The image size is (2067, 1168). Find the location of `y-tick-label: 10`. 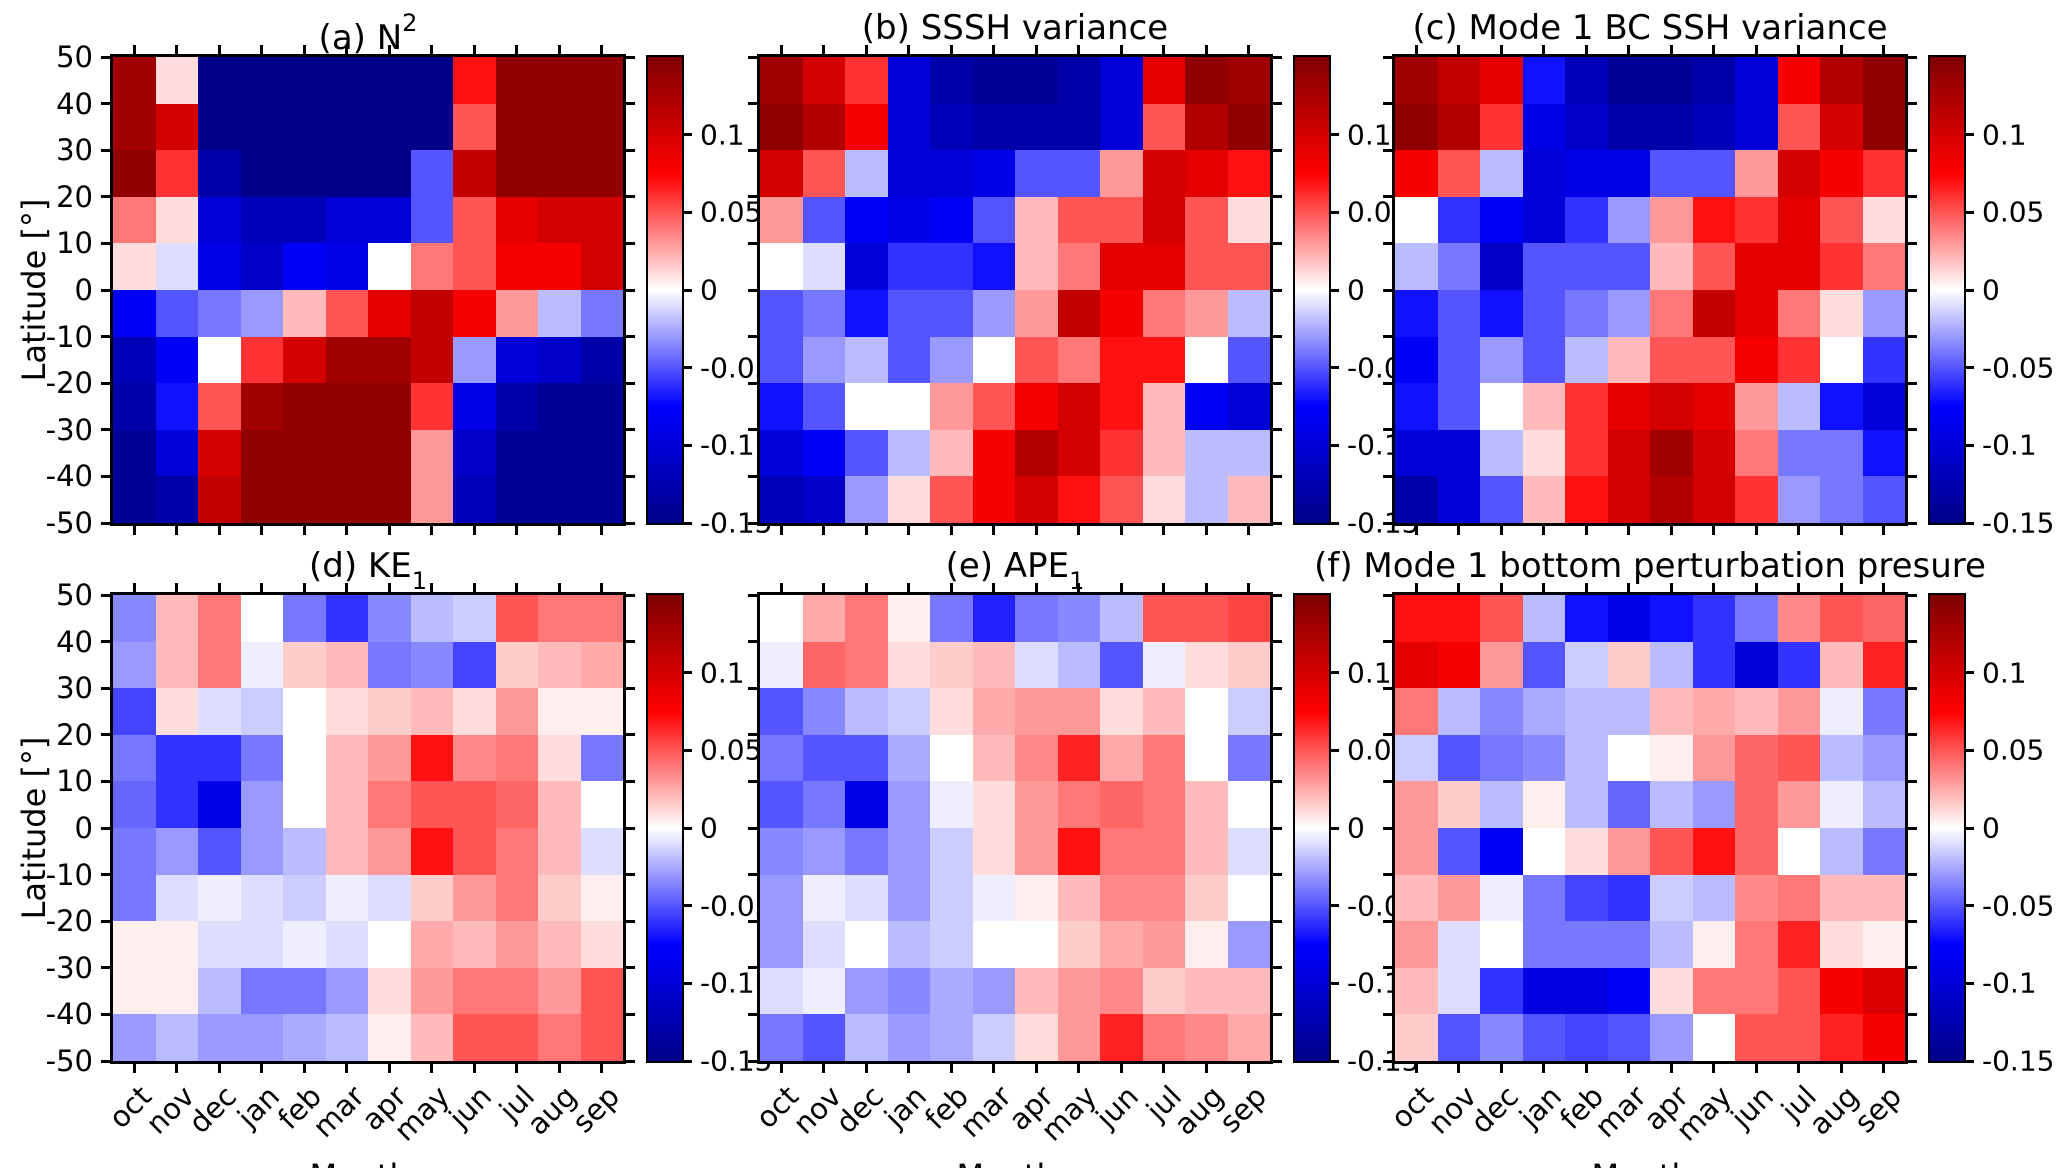

y-tick-label: 10 is located at coordinates (74, 781).